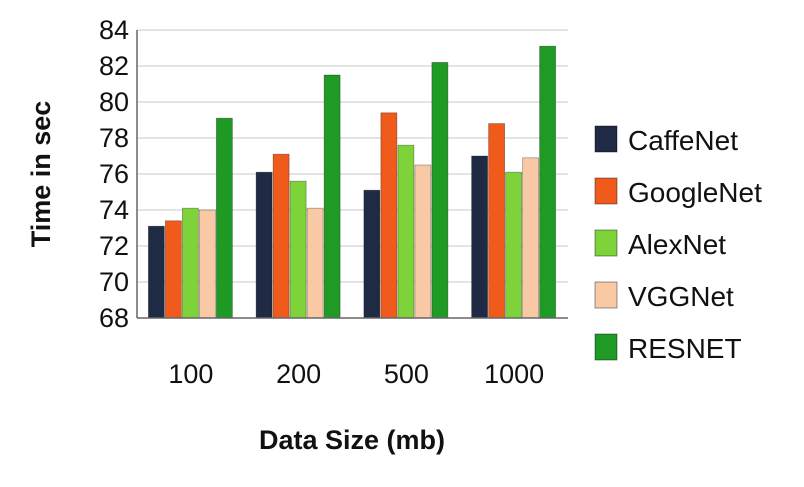 The image size is (804, 487). Describe the element at coordinates (114, 210) in the screenshot. I see `y-tick-label: 74` at that location.